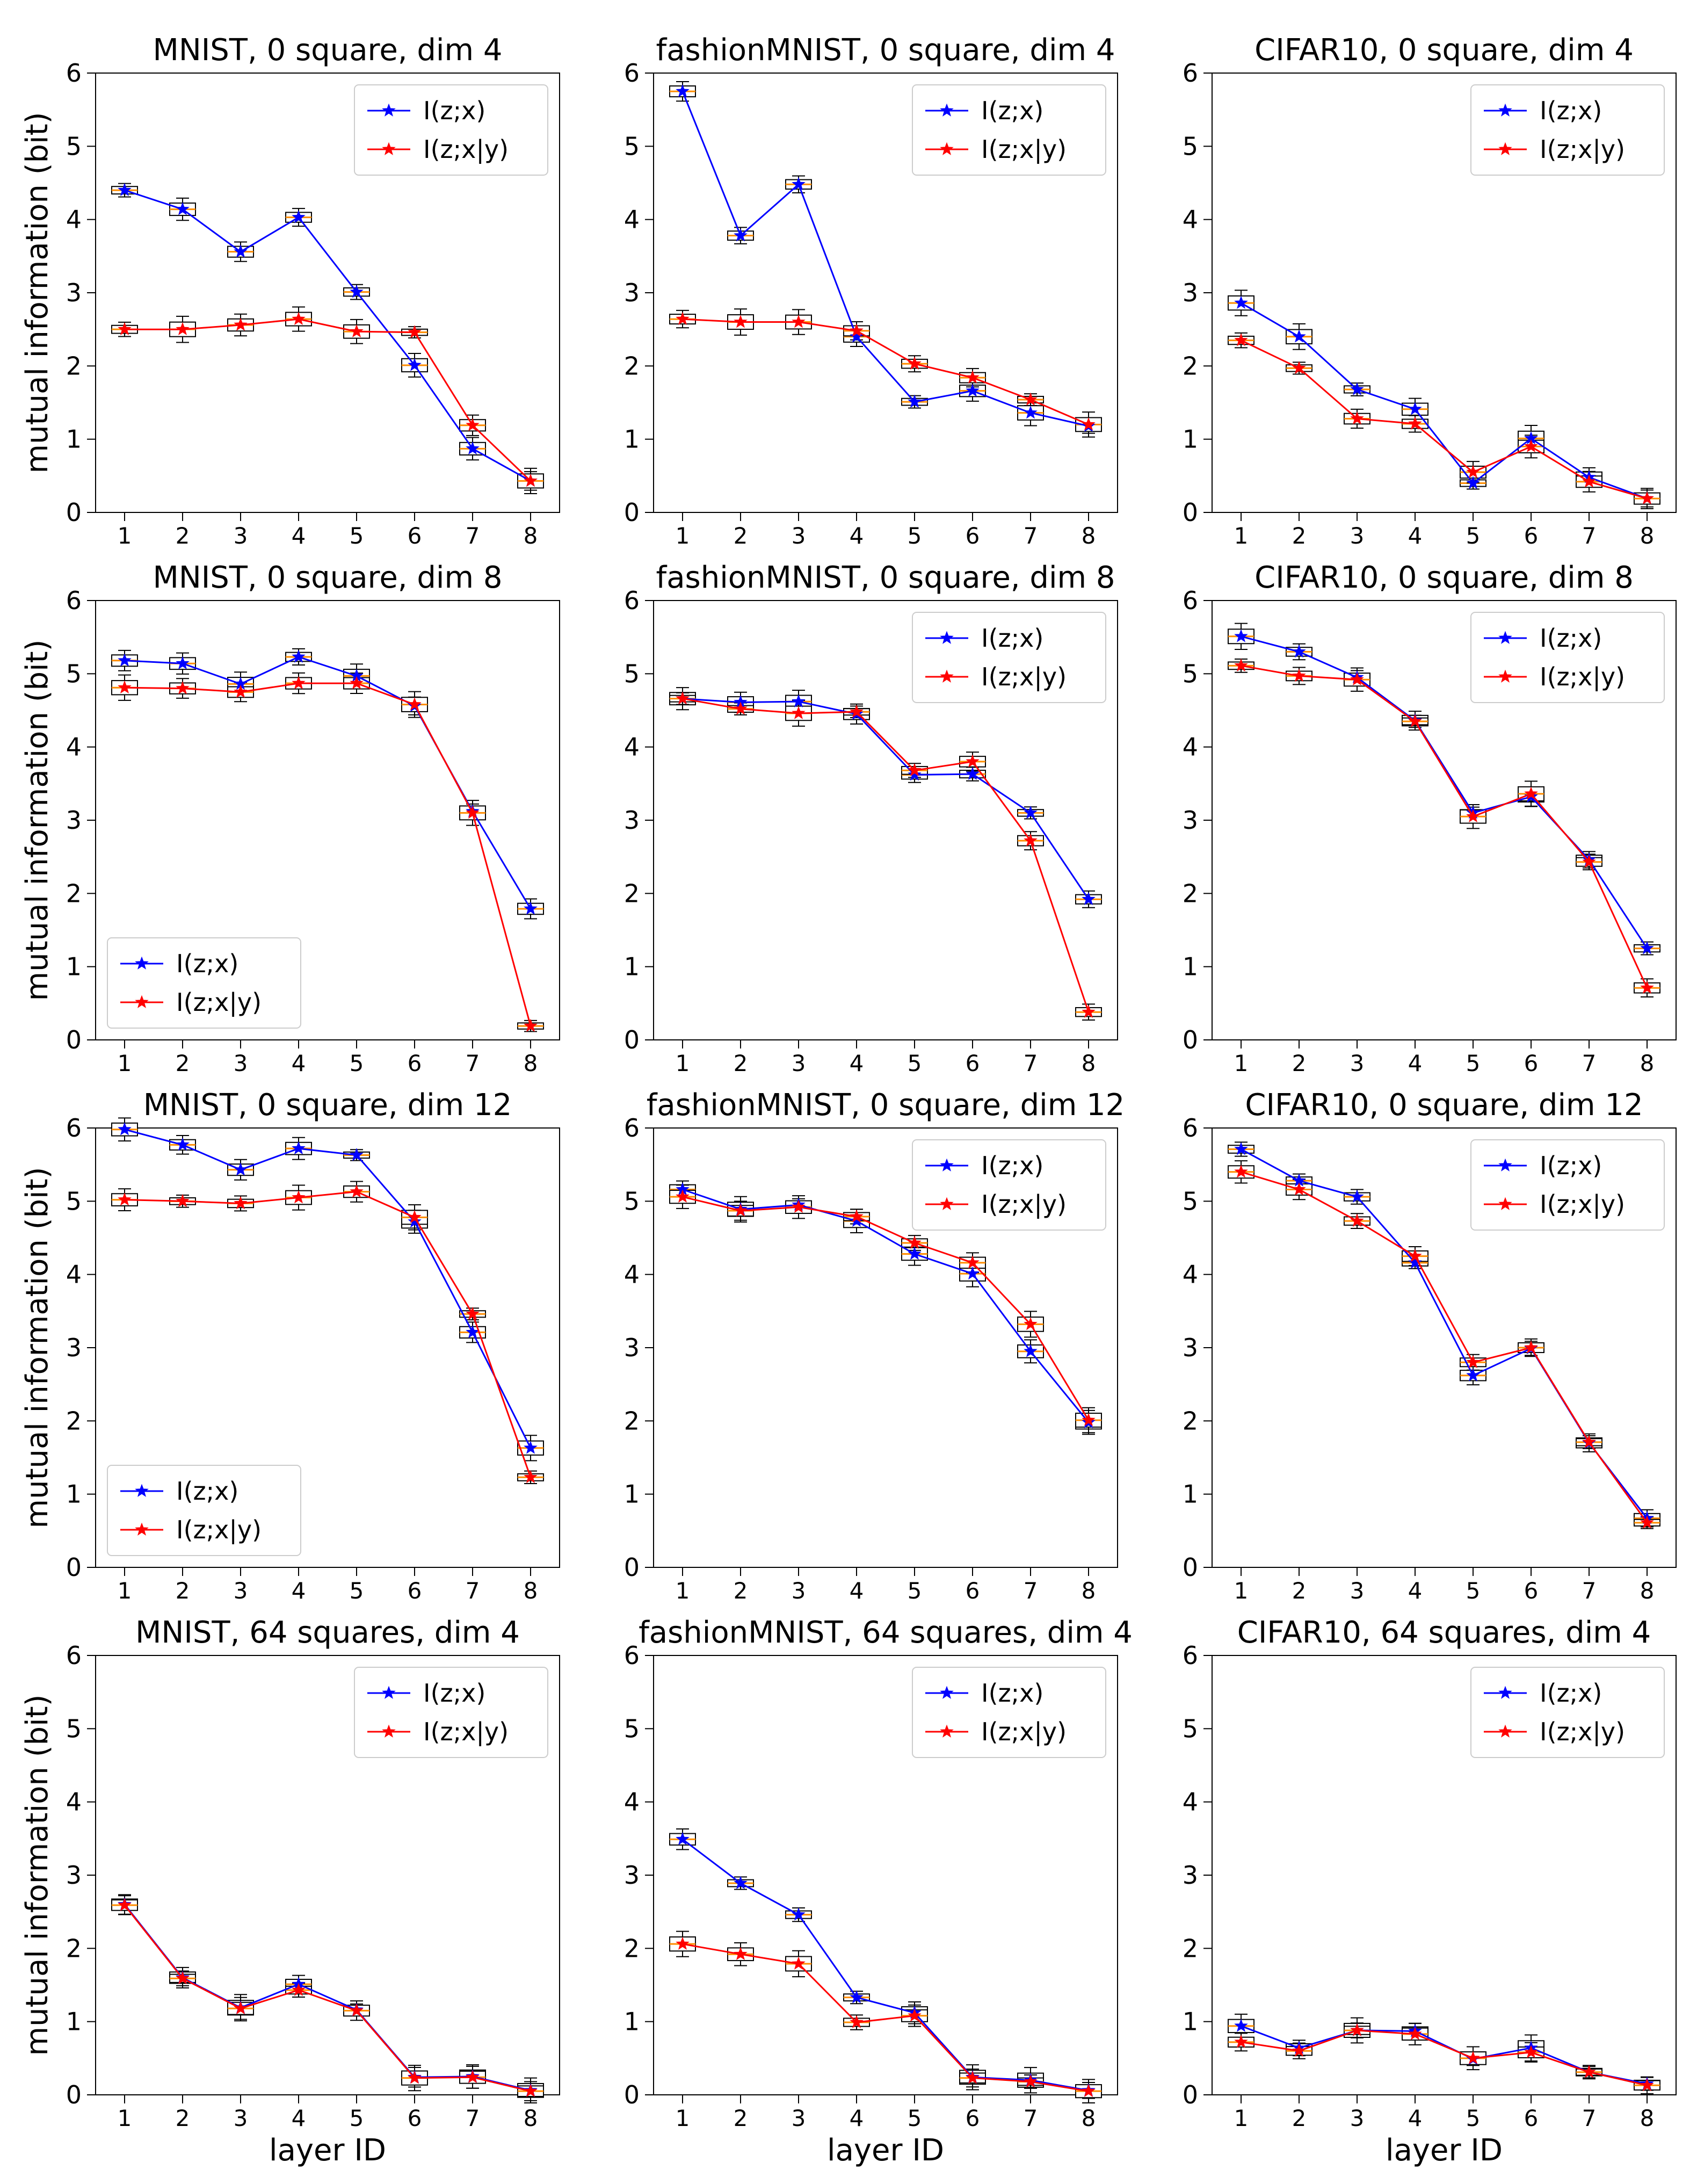 The image size is (1697, 2184). I want to click on subplot-title: fashionMNIST, 0 square, dim 12, so click(886, 1105).